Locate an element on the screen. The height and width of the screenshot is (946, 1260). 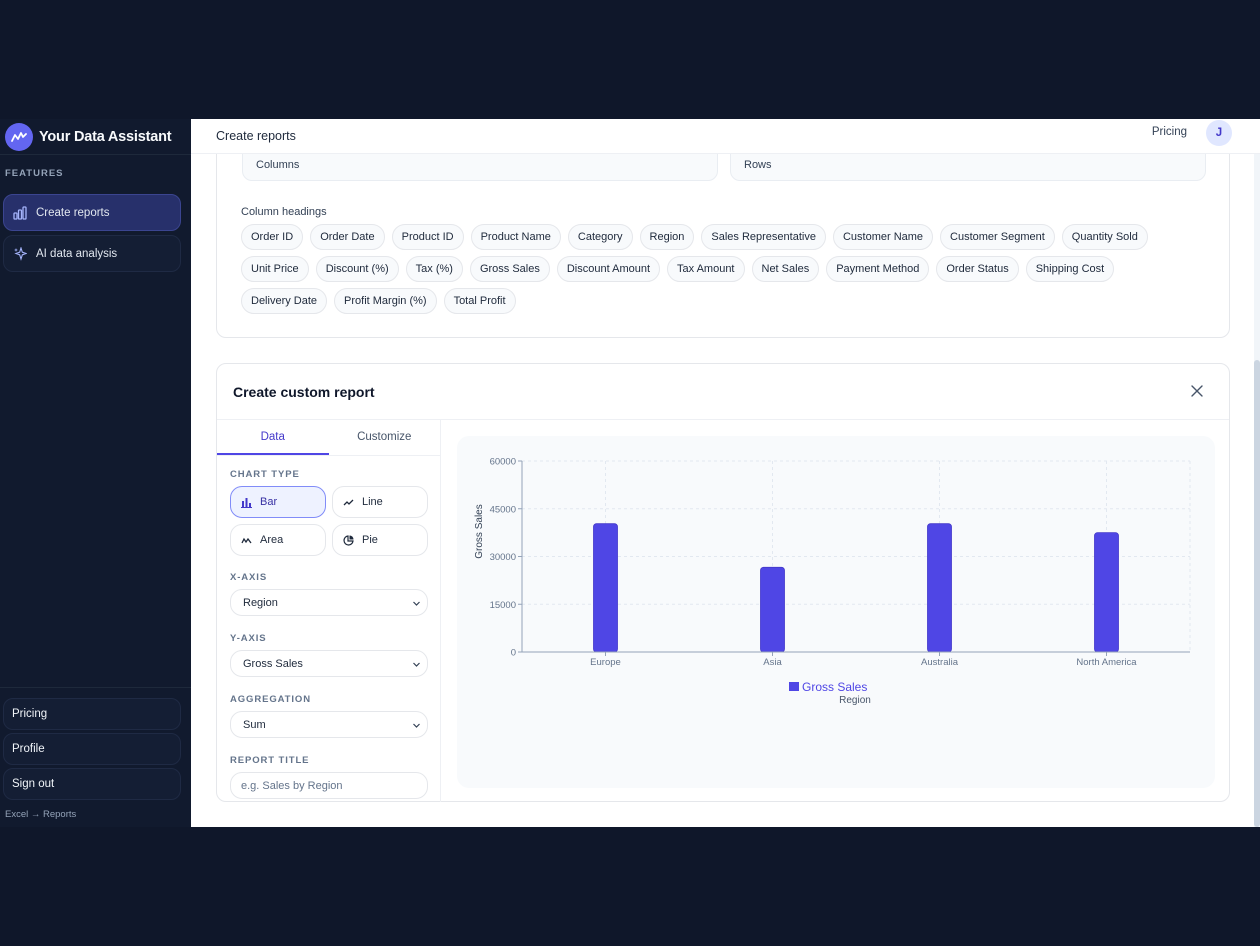
column-chip: Payment Method is located at coordinates (878, 269).